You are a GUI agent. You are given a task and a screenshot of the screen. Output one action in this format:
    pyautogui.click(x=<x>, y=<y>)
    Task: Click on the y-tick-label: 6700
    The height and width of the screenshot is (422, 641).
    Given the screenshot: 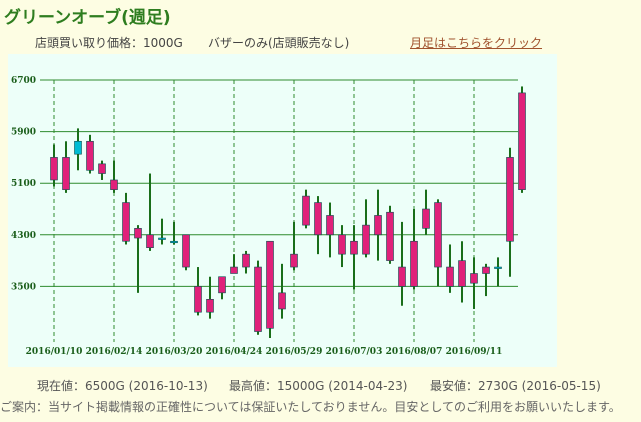 What is the action you would take?
    pyautogui.click(x=23, y=81)
    